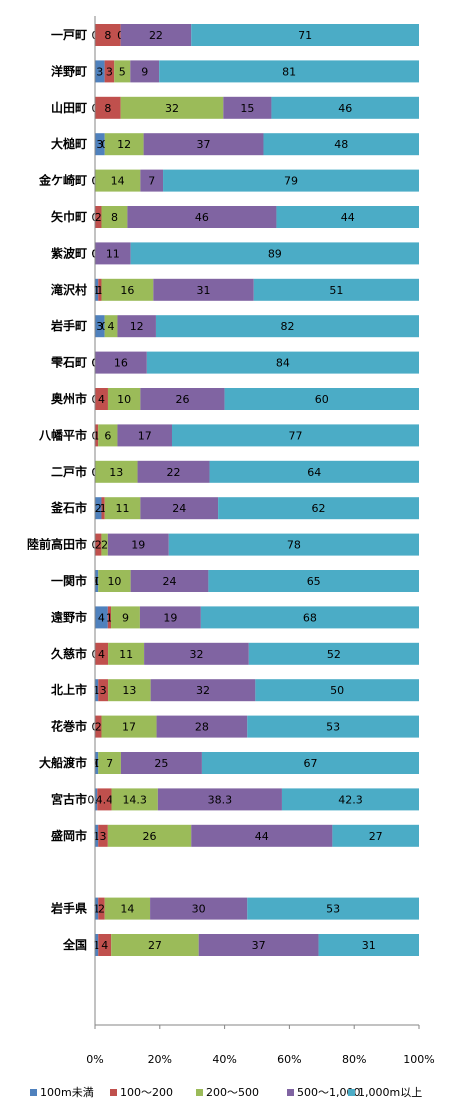  What do you see at coordinates (174, 472) in the screenshot?
I see `data-label: 22` at bounding box center [174, 472].